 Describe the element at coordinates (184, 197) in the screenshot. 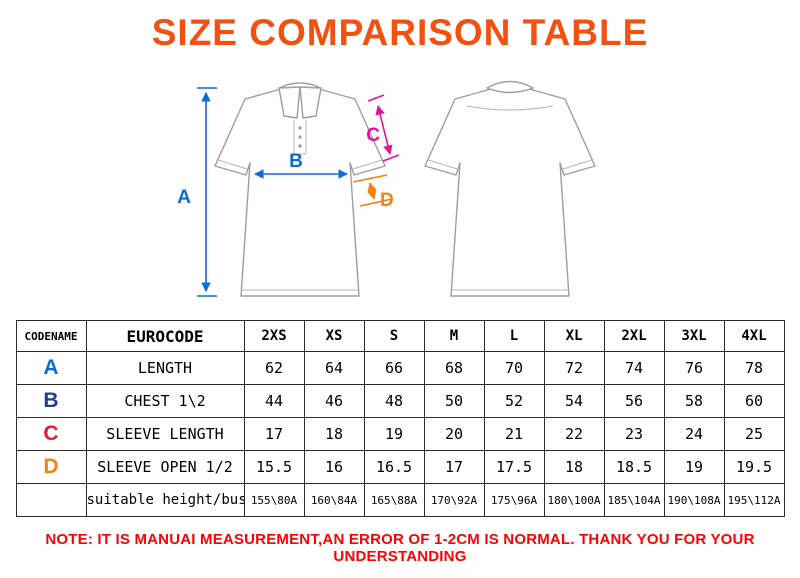

I see `label-a: A` at that location.